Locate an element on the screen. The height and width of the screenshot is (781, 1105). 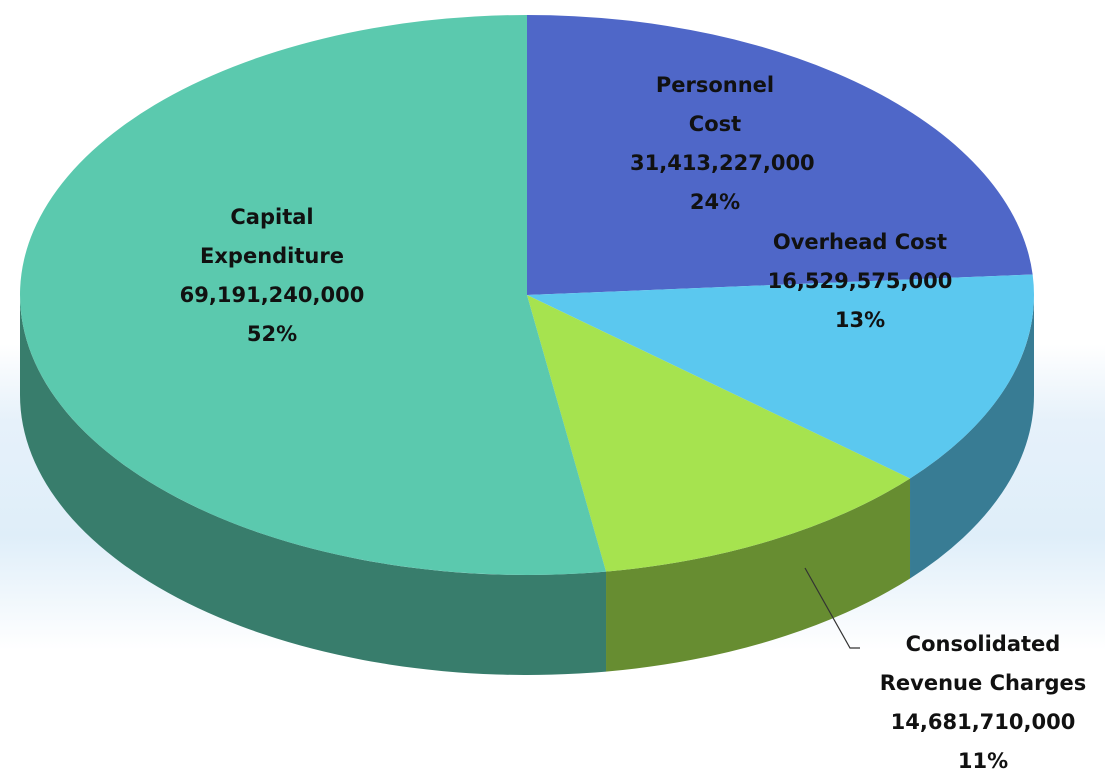
category-label: Capital Expenditure is located at coordinates (272, 236).